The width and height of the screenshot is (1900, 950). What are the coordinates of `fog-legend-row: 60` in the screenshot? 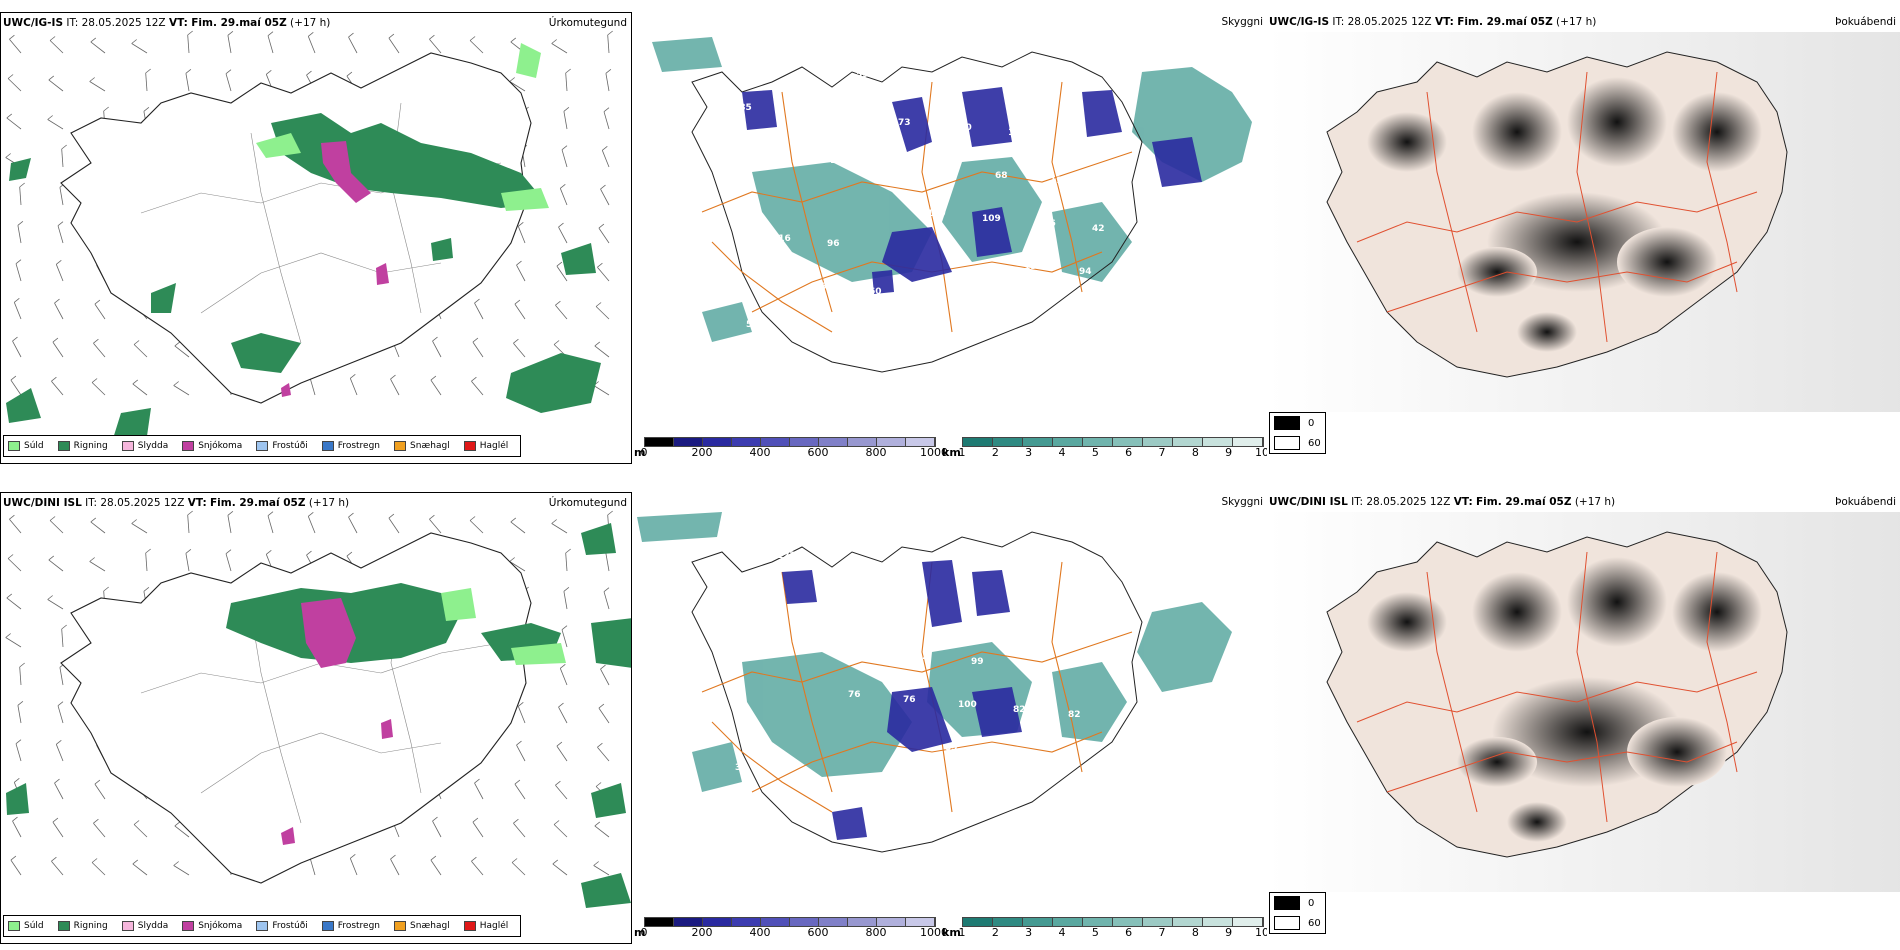 It's located at (1297, 443).